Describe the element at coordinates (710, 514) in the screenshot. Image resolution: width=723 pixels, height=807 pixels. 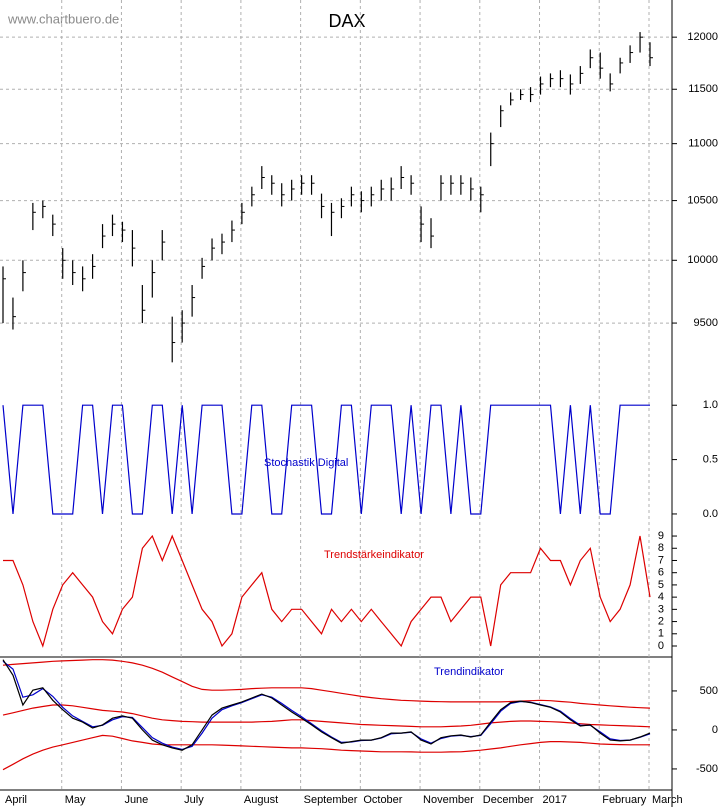
I see `y-tick-label: 0.0` at that location.